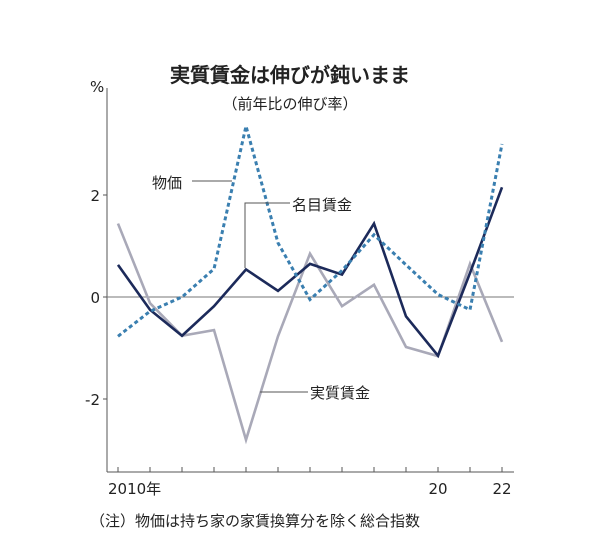 Image resolution: width=614 pixels, height=544 pixels. I want to click on chart-subtitle: （前年比の伸び率）, so click(289, 104).